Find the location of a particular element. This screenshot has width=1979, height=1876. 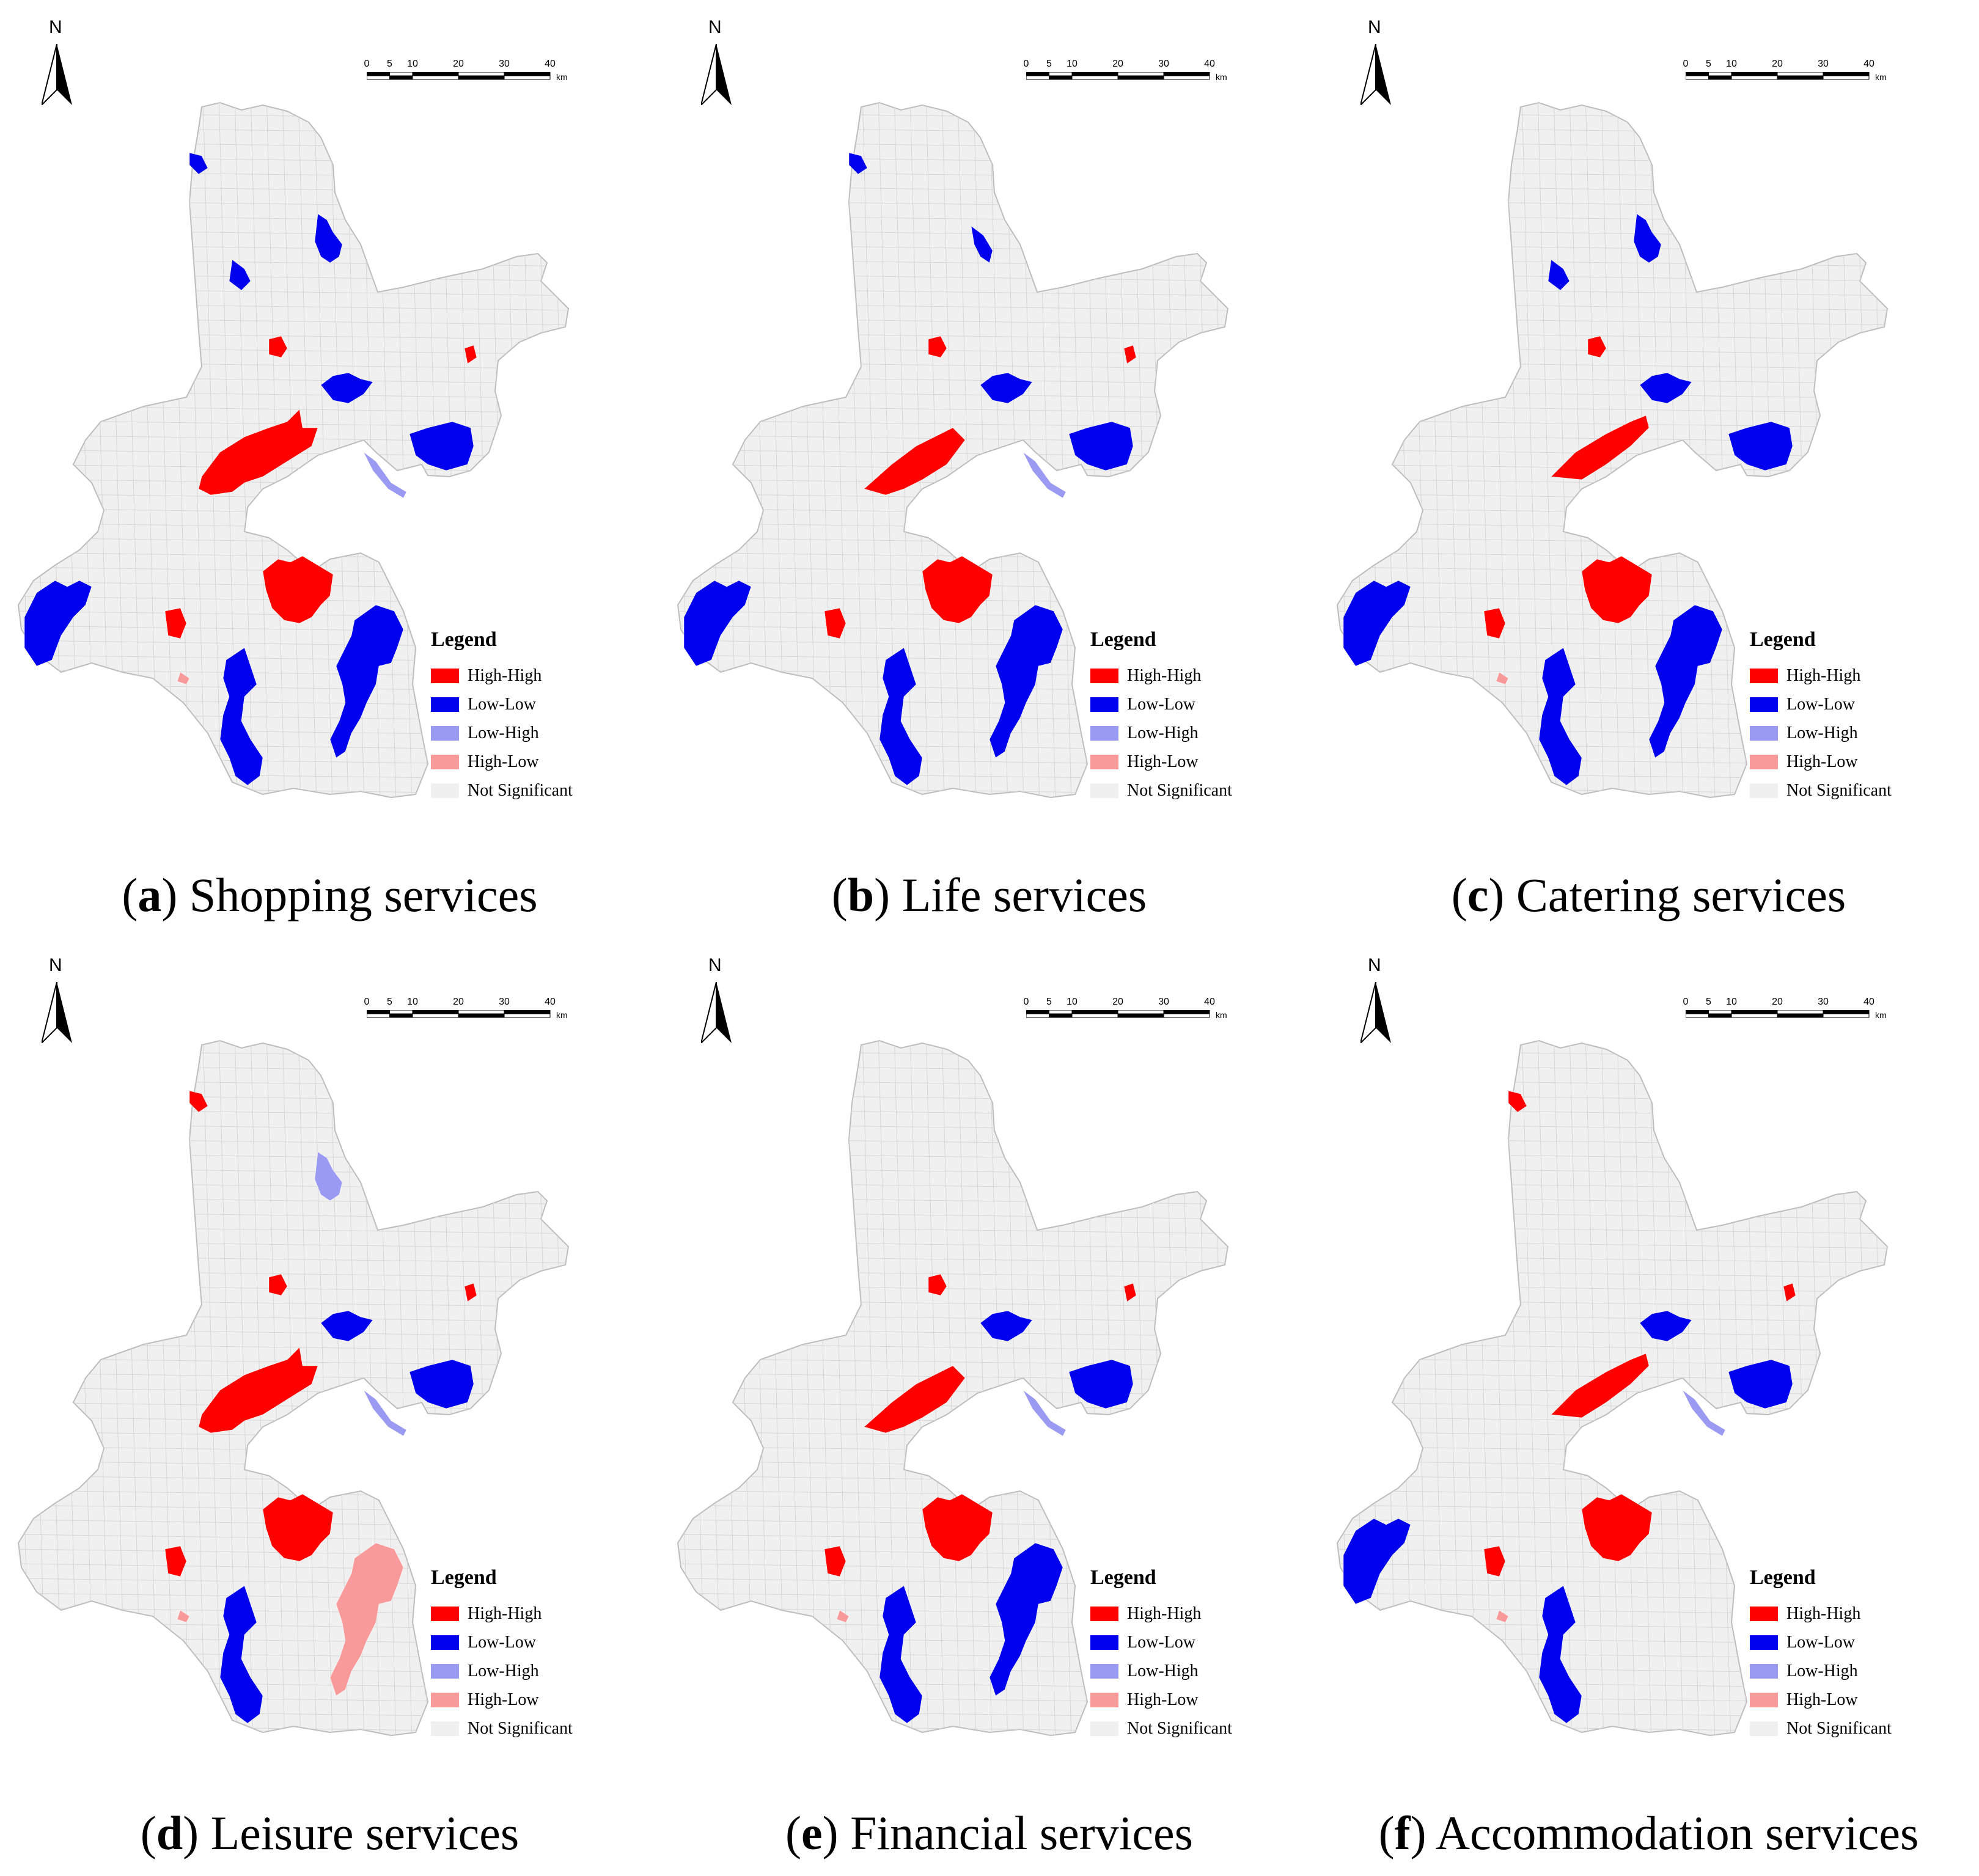

legend-label: Not Significant is located at coordinates (1180, 1728).